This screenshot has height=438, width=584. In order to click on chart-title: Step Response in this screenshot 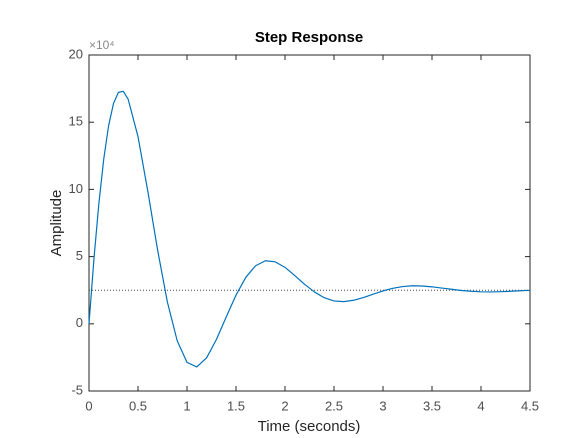, I will do `click(309, 37)`.